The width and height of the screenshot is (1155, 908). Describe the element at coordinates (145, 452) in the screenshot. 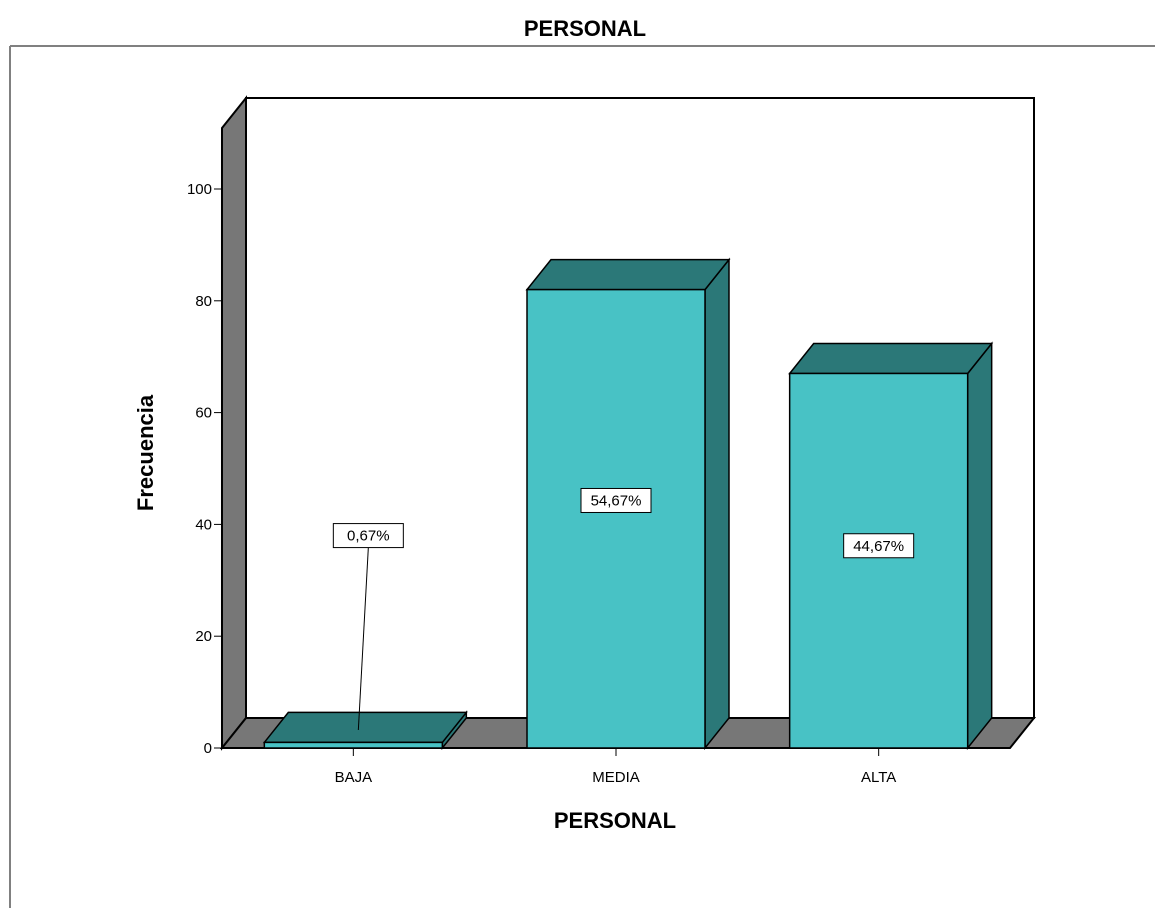

I see `y-axis-title: Frecuencia` at that location.